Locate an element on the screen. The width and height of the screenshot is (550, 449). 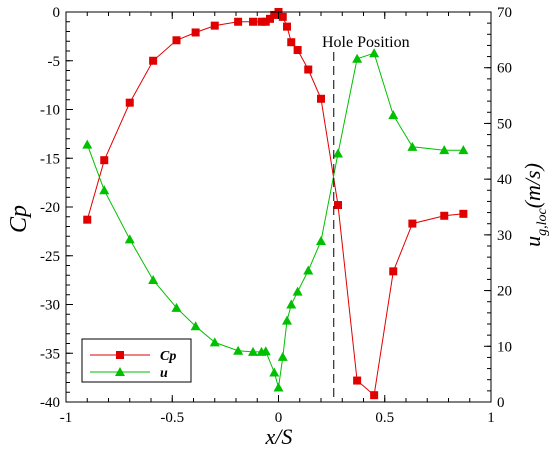
y-right-tick-label: 0 is located at coordinates (501, 403).